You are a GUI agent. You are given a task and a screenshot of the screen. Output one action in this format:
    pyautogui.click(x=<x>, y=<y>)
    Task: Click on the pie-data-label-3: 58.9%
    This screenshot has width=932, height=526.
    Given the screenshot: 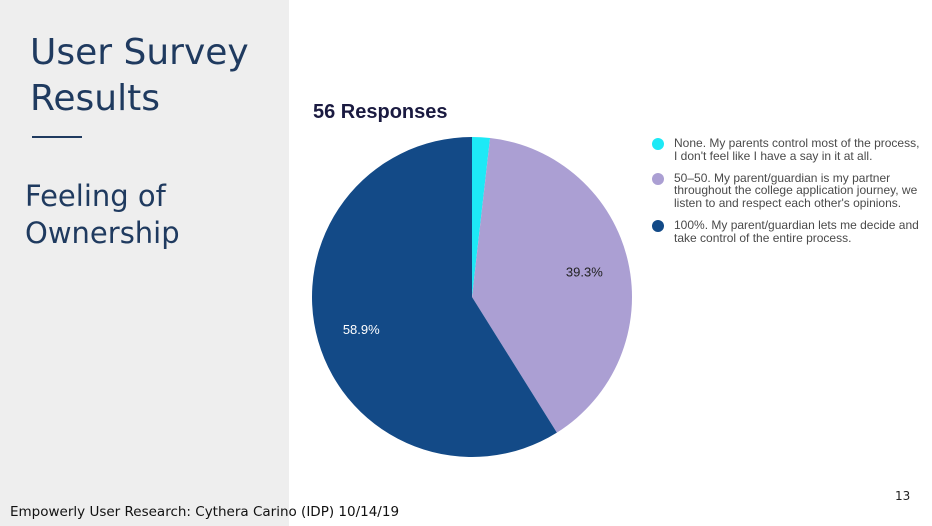 What is the action you would take?
    pyautogui.click(x=361, y=329)
    